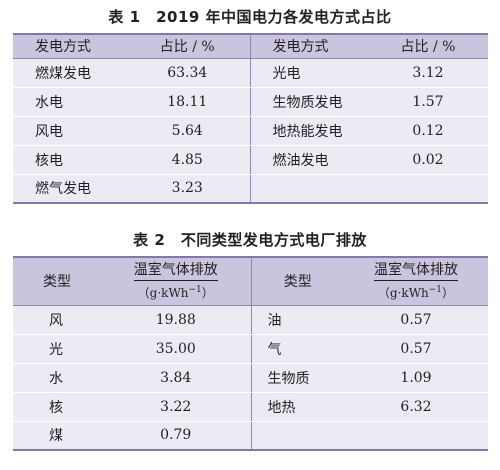 The width and height of the screenshot is (500, 470). Describe the element at coordinates (69, 46) in the screenshot. I see `table1-header-type-left: 发电方式` at that location.